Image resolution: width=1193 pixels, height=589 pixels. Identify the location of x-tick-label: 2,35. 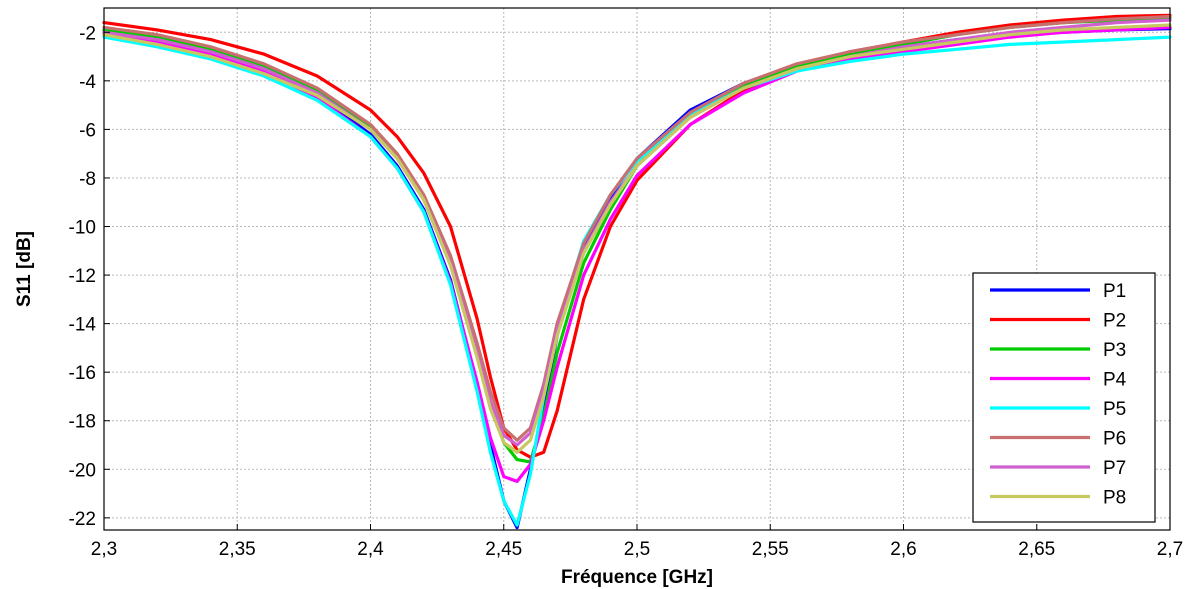
(237, 549).